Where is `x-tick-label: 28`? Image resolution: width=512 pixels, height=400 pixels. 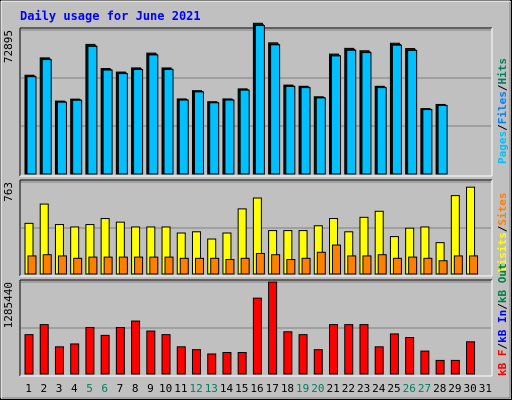
x-tick-label: 28 is located at coordinates (439, 388).